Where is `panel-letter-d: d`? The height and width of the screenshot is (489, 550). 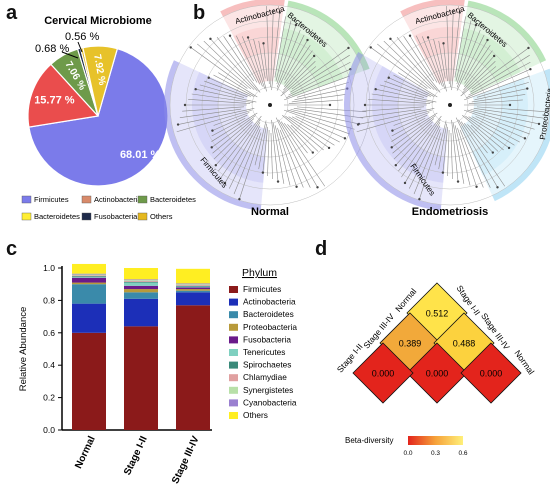 panel-letter-d: d is located at coordinates (321, 249).